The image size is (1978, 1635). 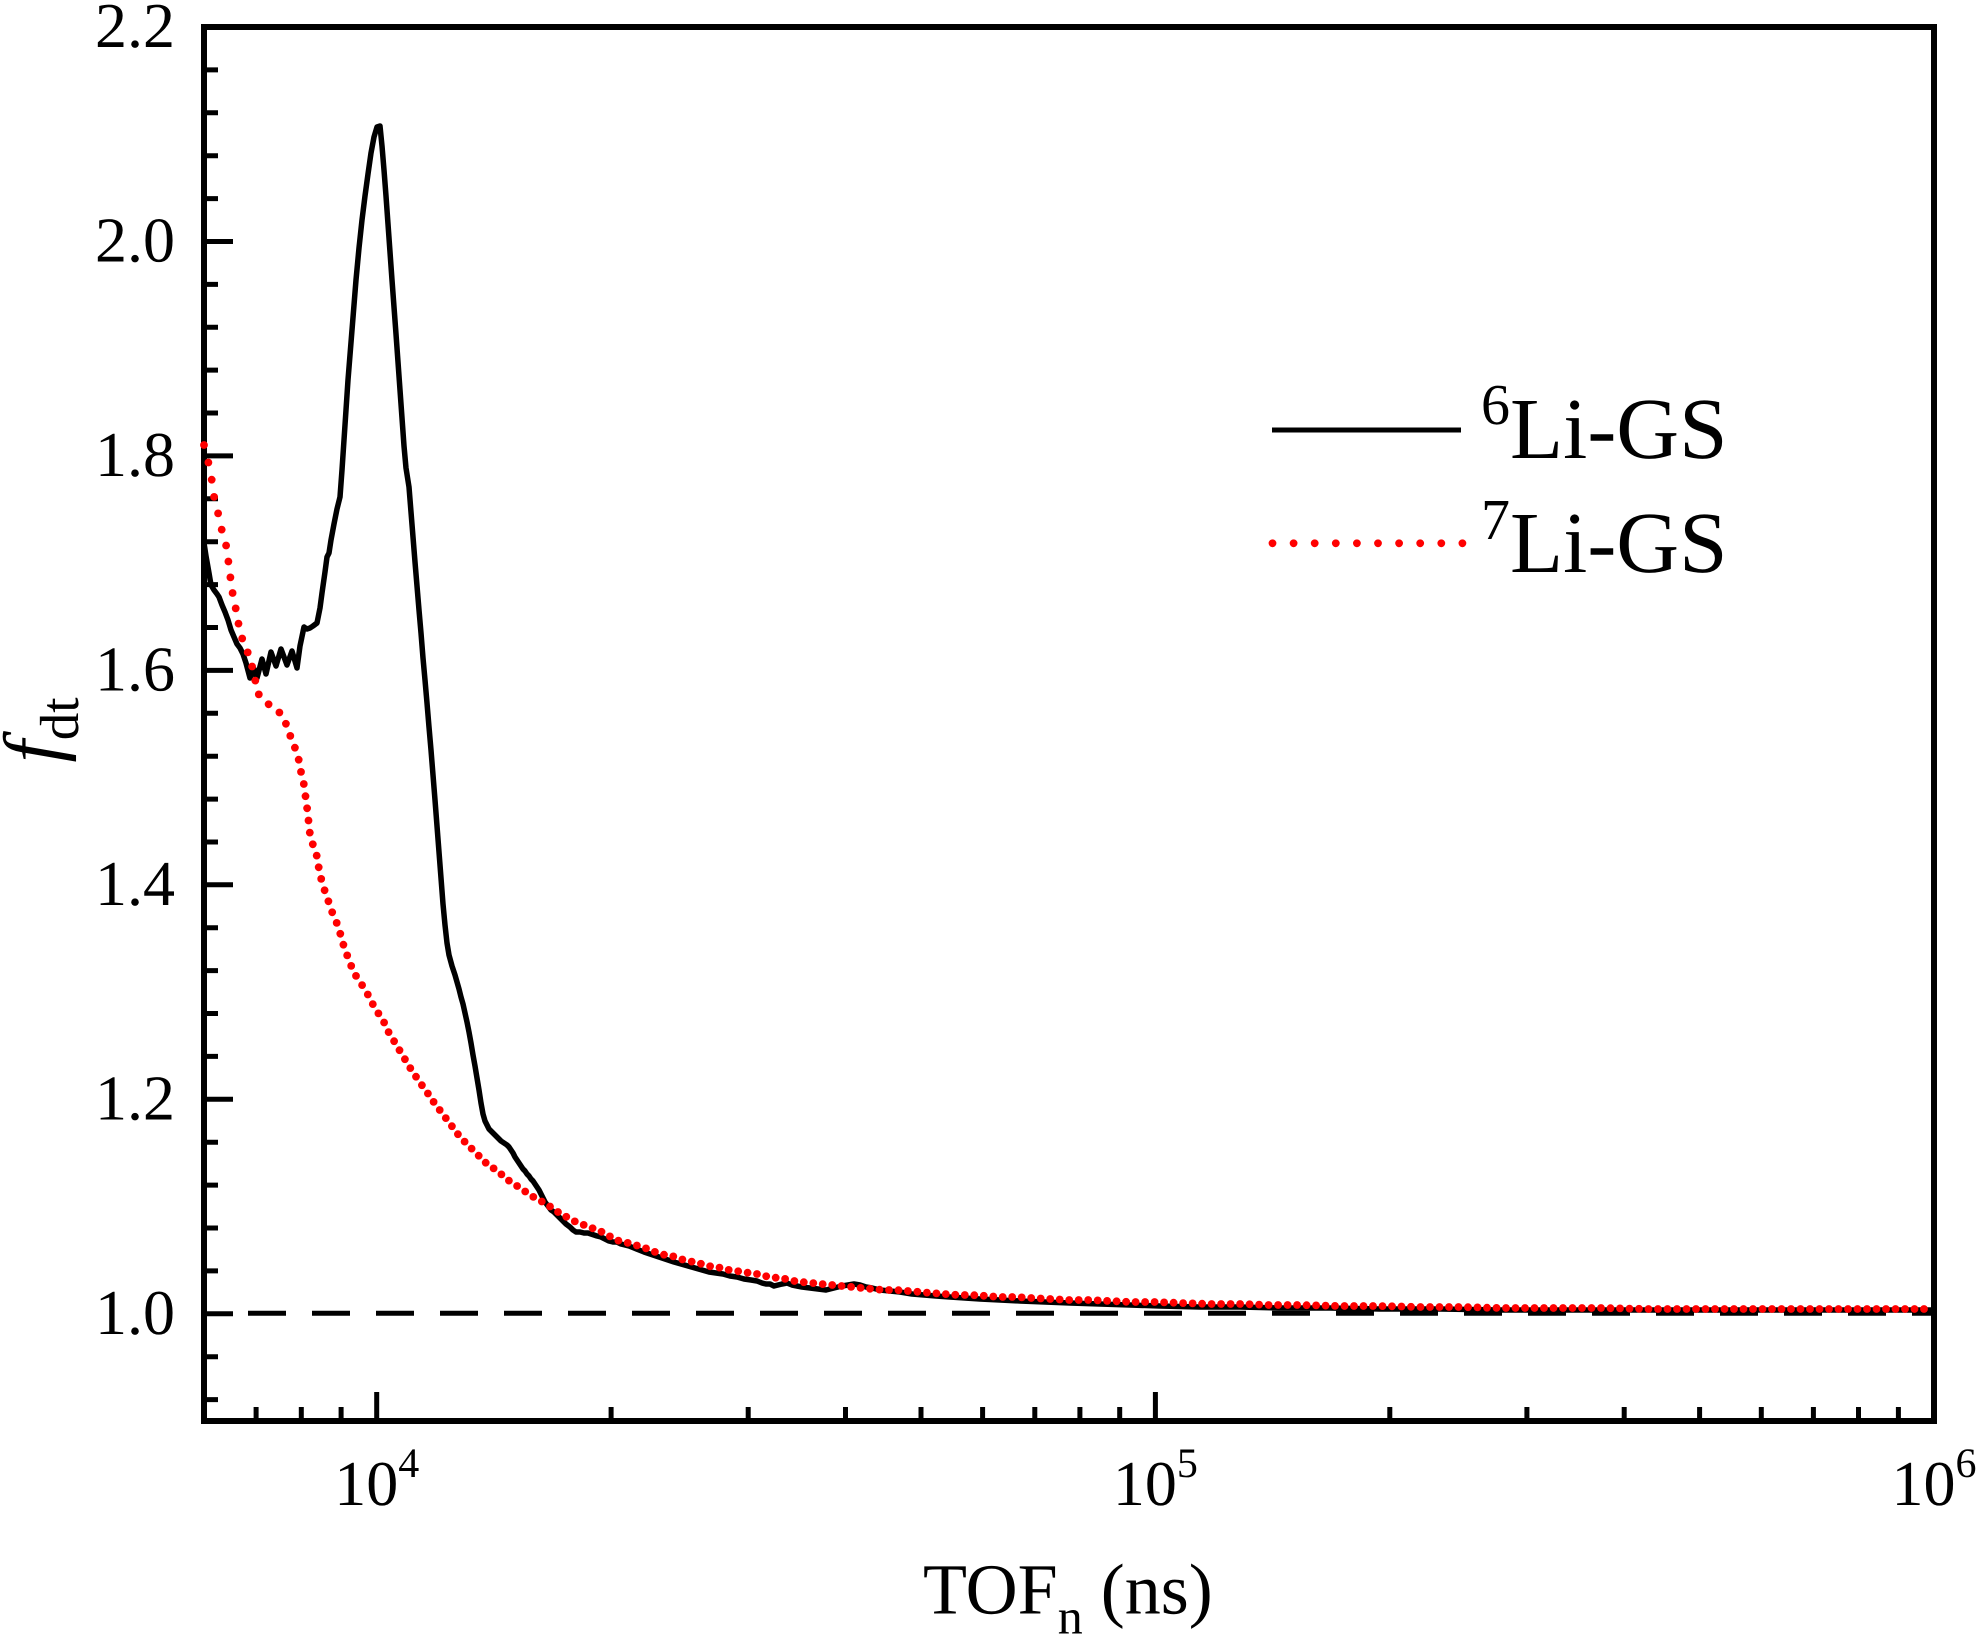 What do you see at coordinates (135, 30) in the screenshot?
I see `svg-text: 2.2` at bounding box center [135, 30].